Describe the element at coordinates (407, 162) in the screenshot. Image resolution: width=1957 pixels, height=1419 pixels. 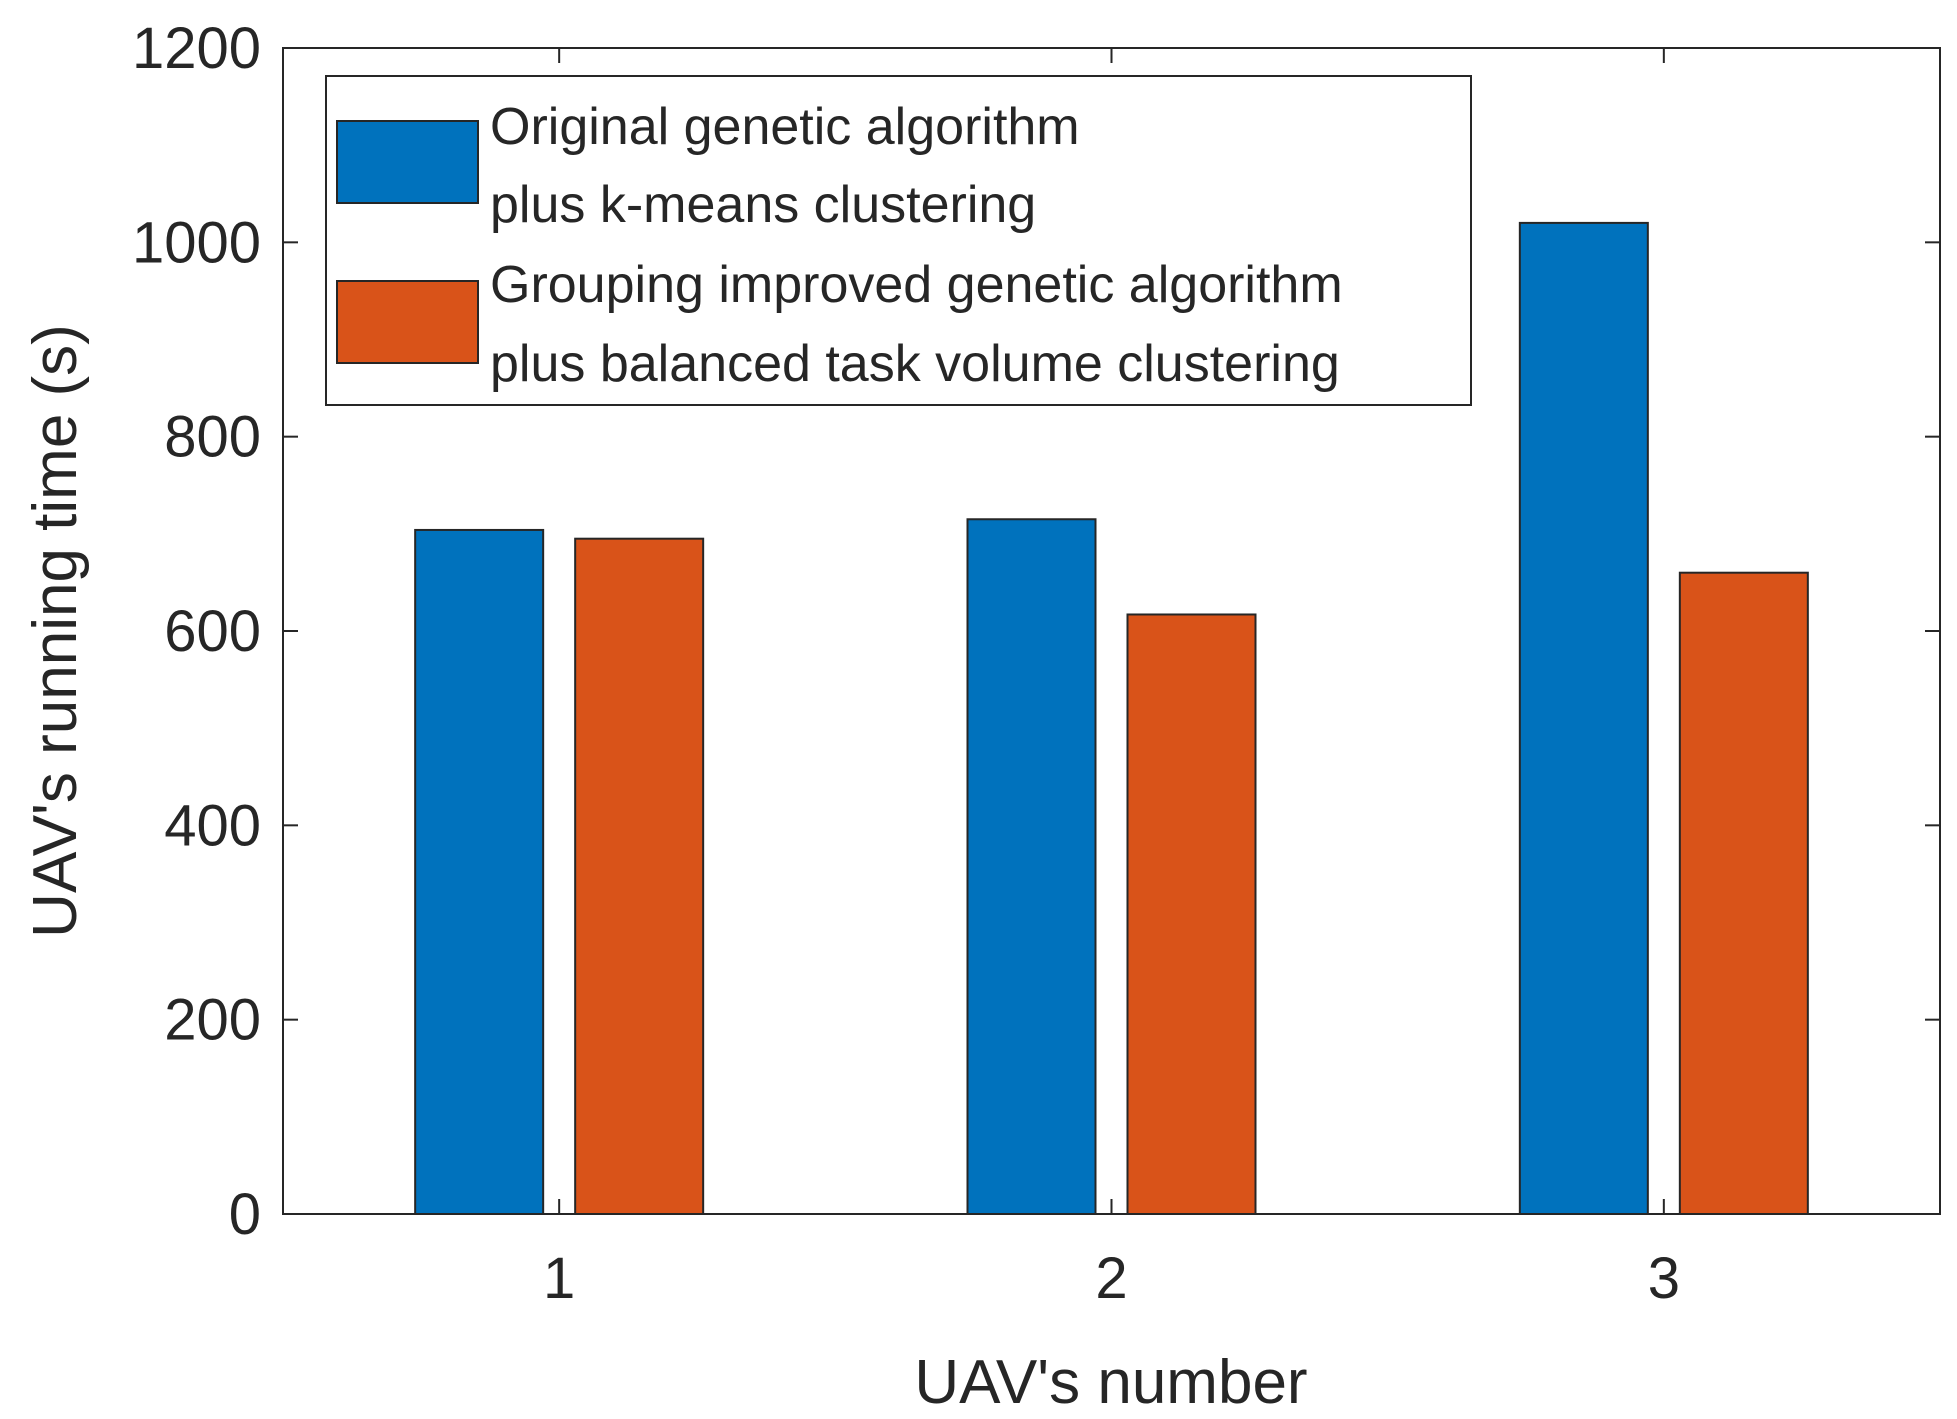
I see `legend-swatch-original` at that location.